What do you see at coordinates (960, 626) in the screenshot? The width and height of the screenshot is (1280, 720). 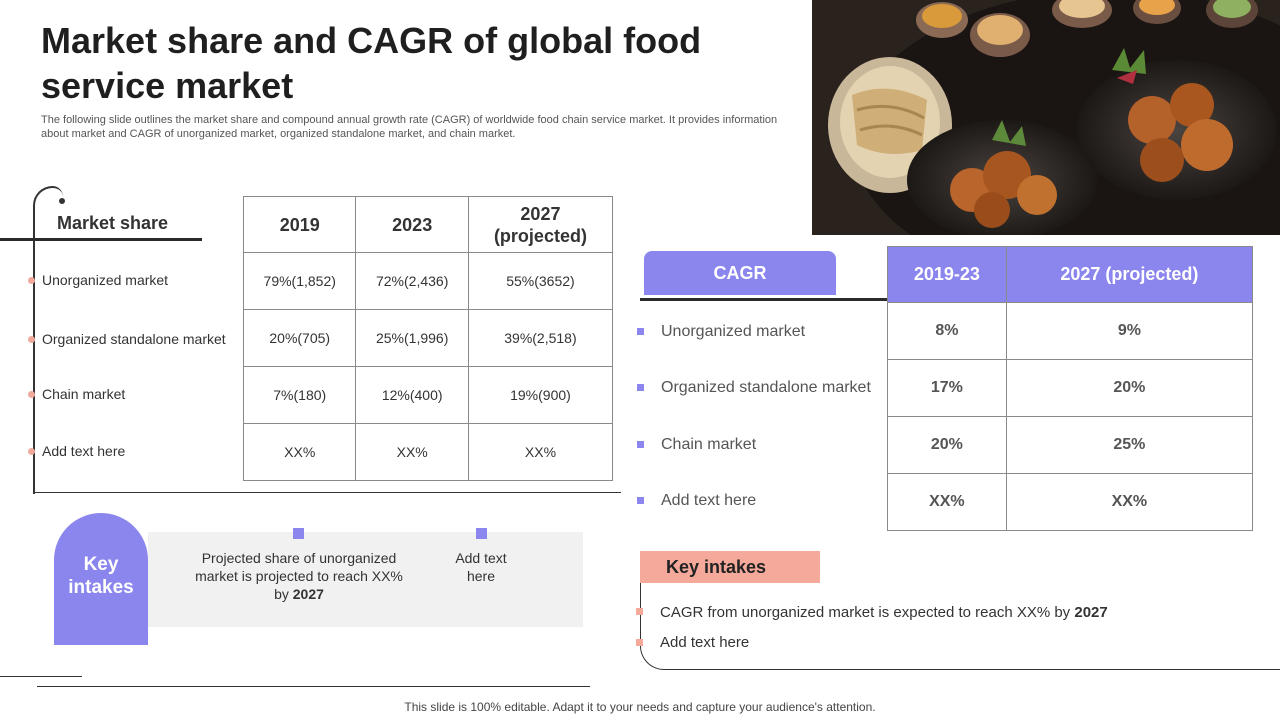 I see `key-intakes-bracket` at bounding box center [960, 626].